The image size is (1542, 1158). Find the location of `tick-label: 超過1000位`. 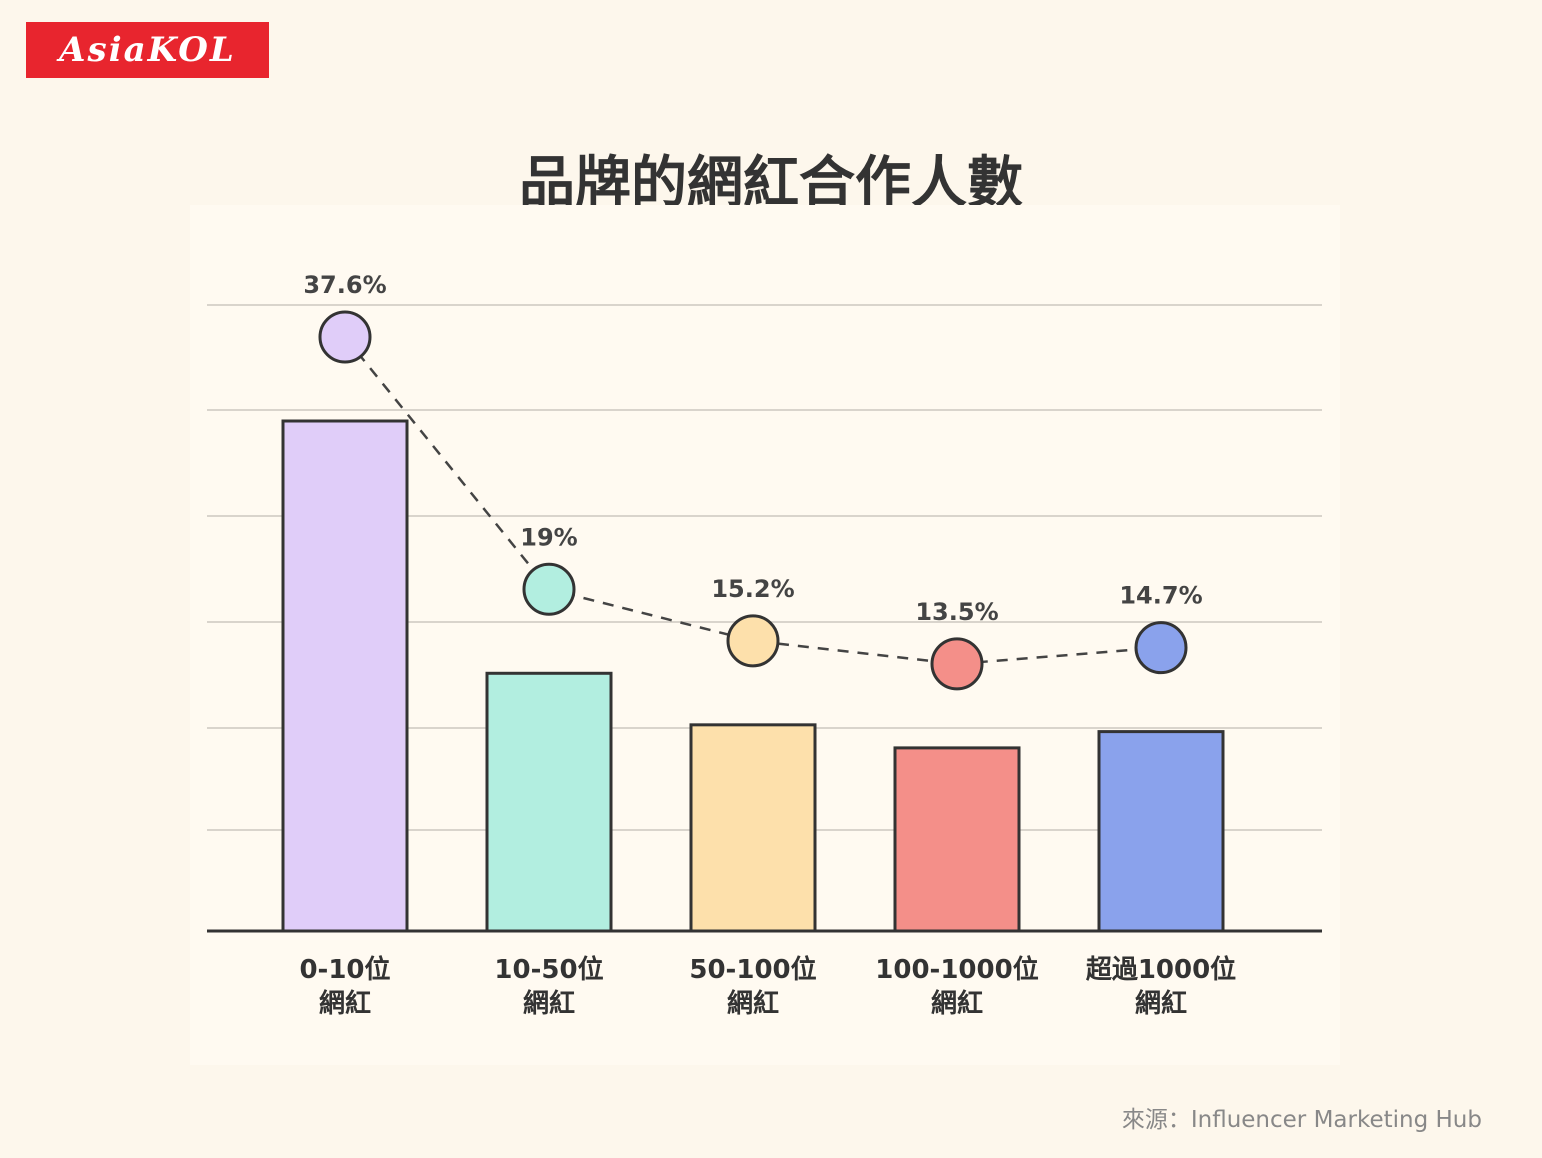

tick-label: 超過1000位 is located at coordinates (1161, 969).